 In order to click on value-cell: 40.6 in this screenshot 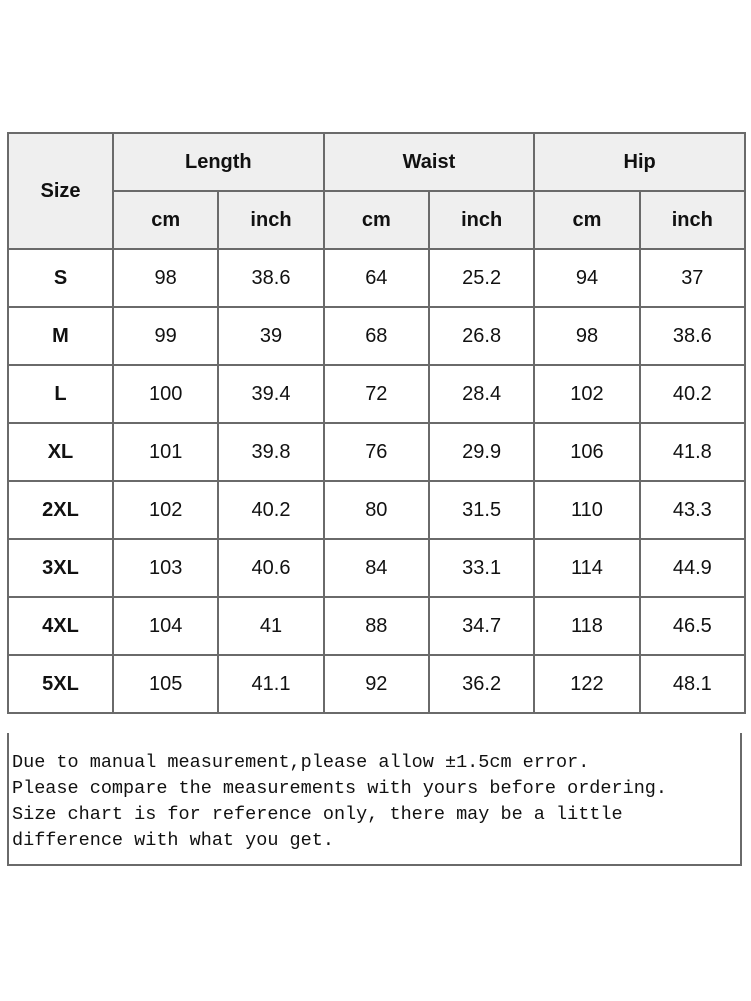, I will do `click(271, 568)`.